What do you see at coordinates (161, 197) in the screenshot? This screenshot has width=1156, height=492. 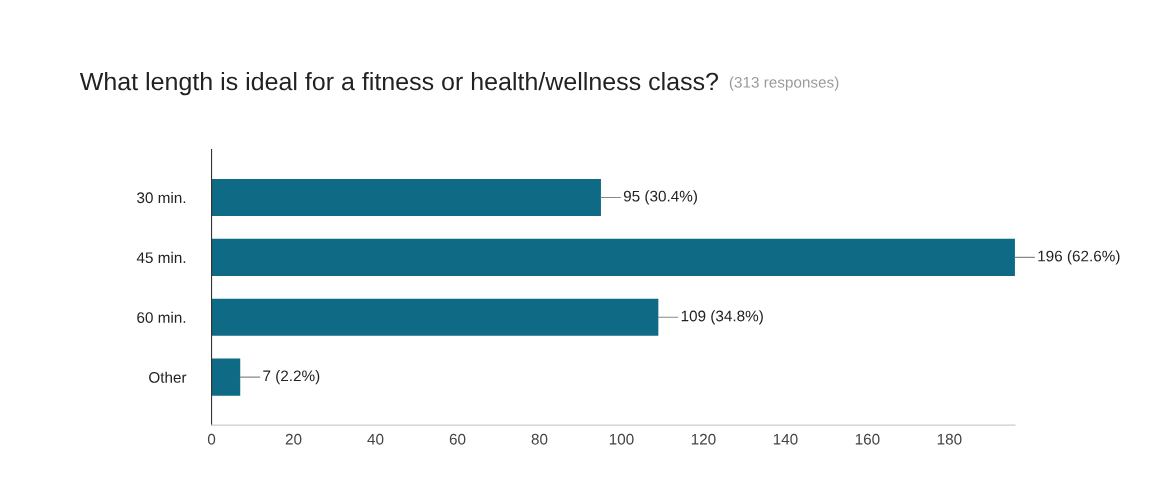 I see `y-tick-label: 30 min.` at bounding box center [161, 197].